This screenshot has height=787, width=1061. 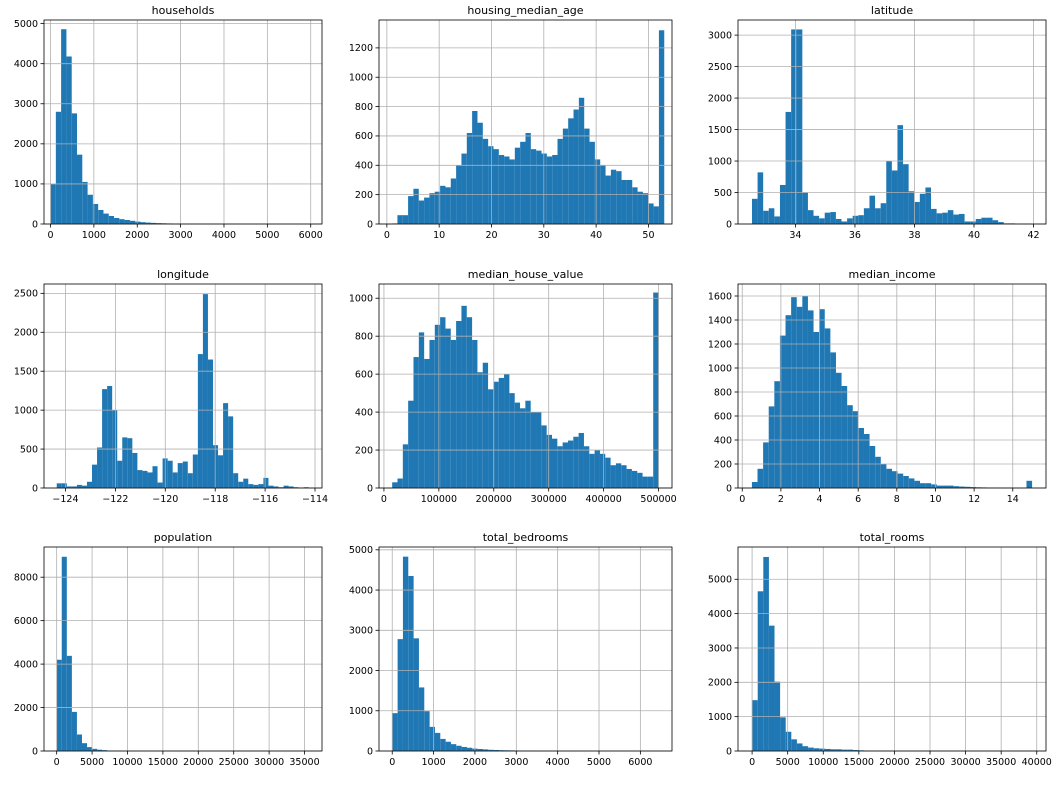 I want to click on y-tick-label: 5000, so click(x=361, y=550).